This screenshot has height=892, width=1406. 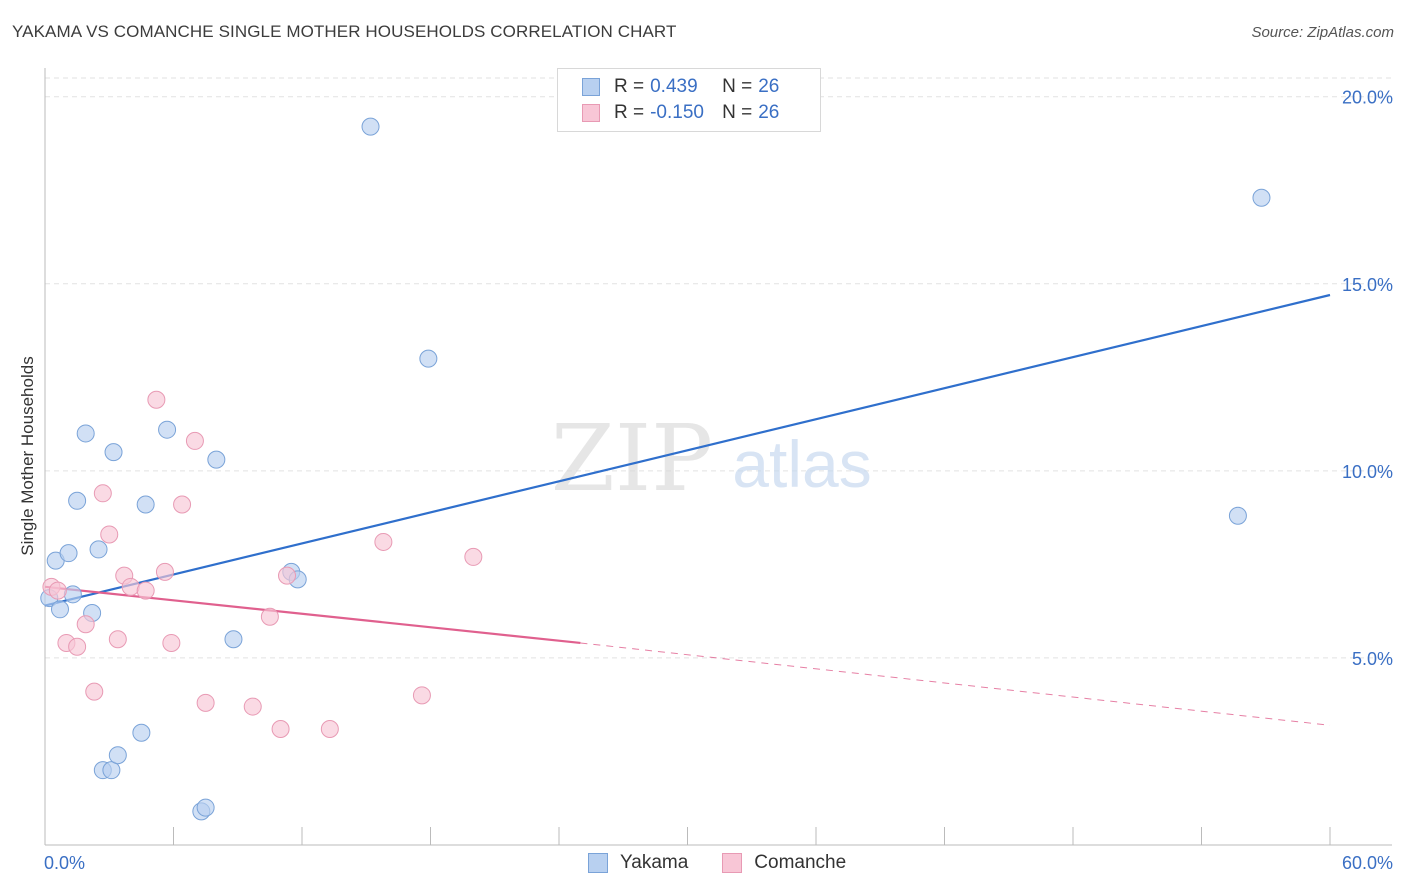 What do you see at coordinates (1367, 863) in the screenshot?
I see `x-tick-label: 60.0%` at bounding box center [1367, 863].